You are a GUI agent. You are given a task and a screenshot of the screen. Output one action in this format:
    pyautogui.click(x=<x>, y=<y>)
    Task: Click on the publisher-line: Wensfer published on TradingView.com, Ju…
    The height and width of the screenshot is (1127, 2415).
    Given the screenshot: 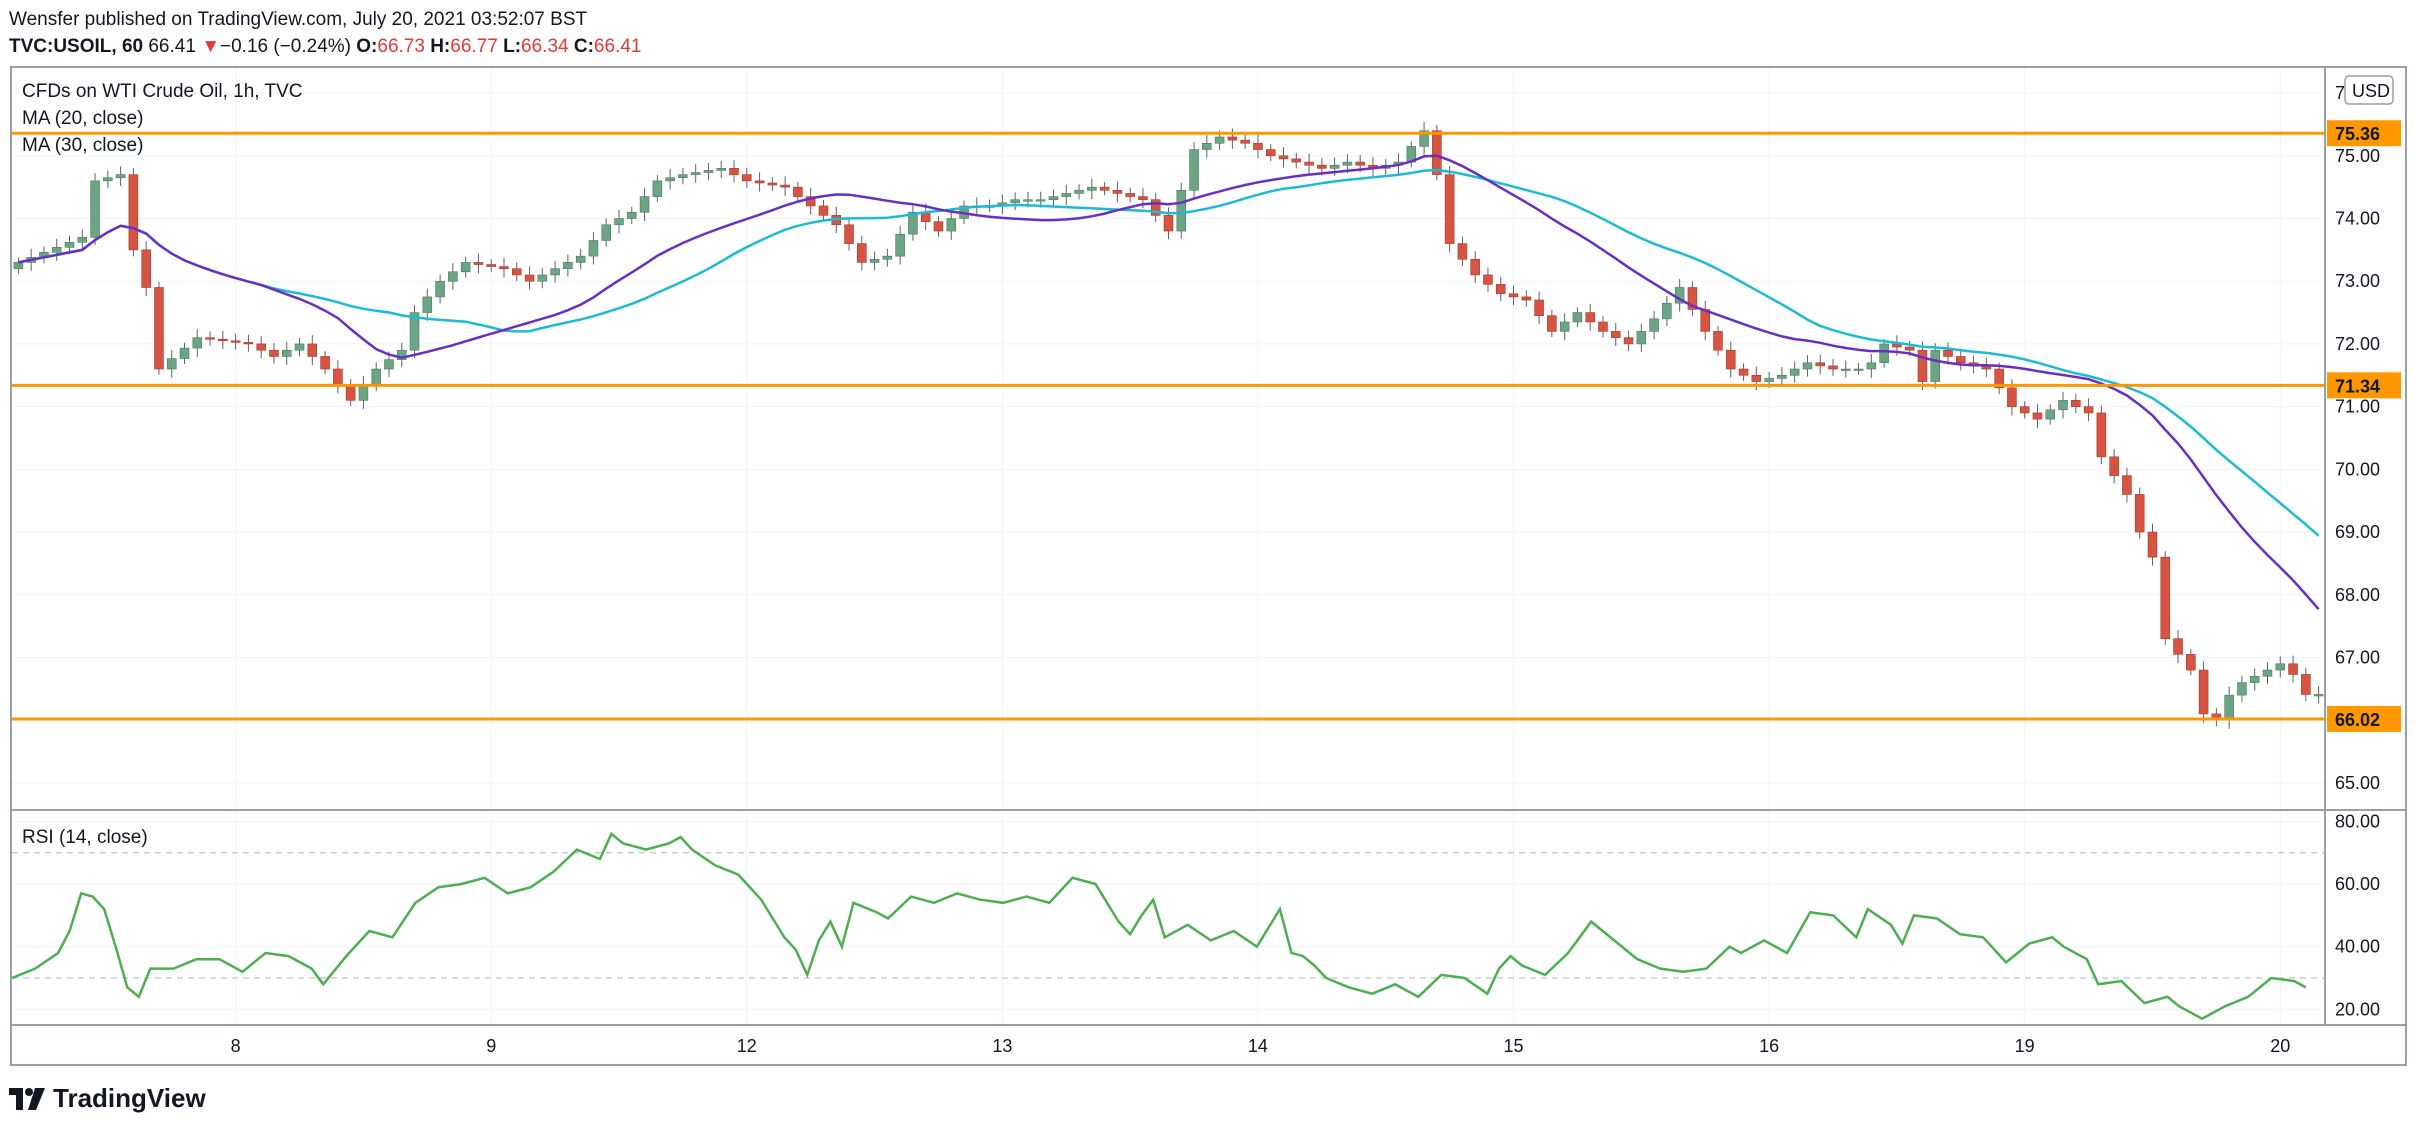 What is the action you would take?
    pyautogui.click(x=298, y=19)
    